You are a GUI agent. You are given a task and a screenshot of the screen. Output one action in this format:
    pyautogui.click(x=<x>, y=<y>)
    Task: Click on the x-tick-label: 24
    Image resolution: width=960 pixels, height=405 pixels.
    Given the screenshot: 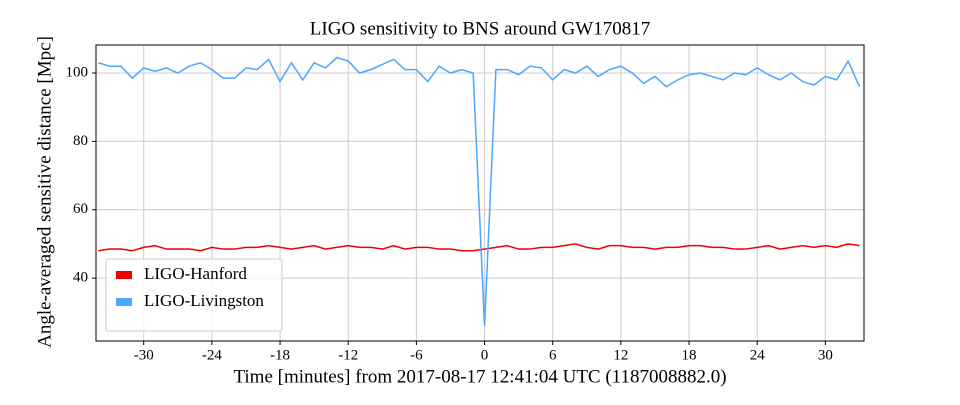 What is the action you would take?
    pyautogui.click(x=758, y=355)
    